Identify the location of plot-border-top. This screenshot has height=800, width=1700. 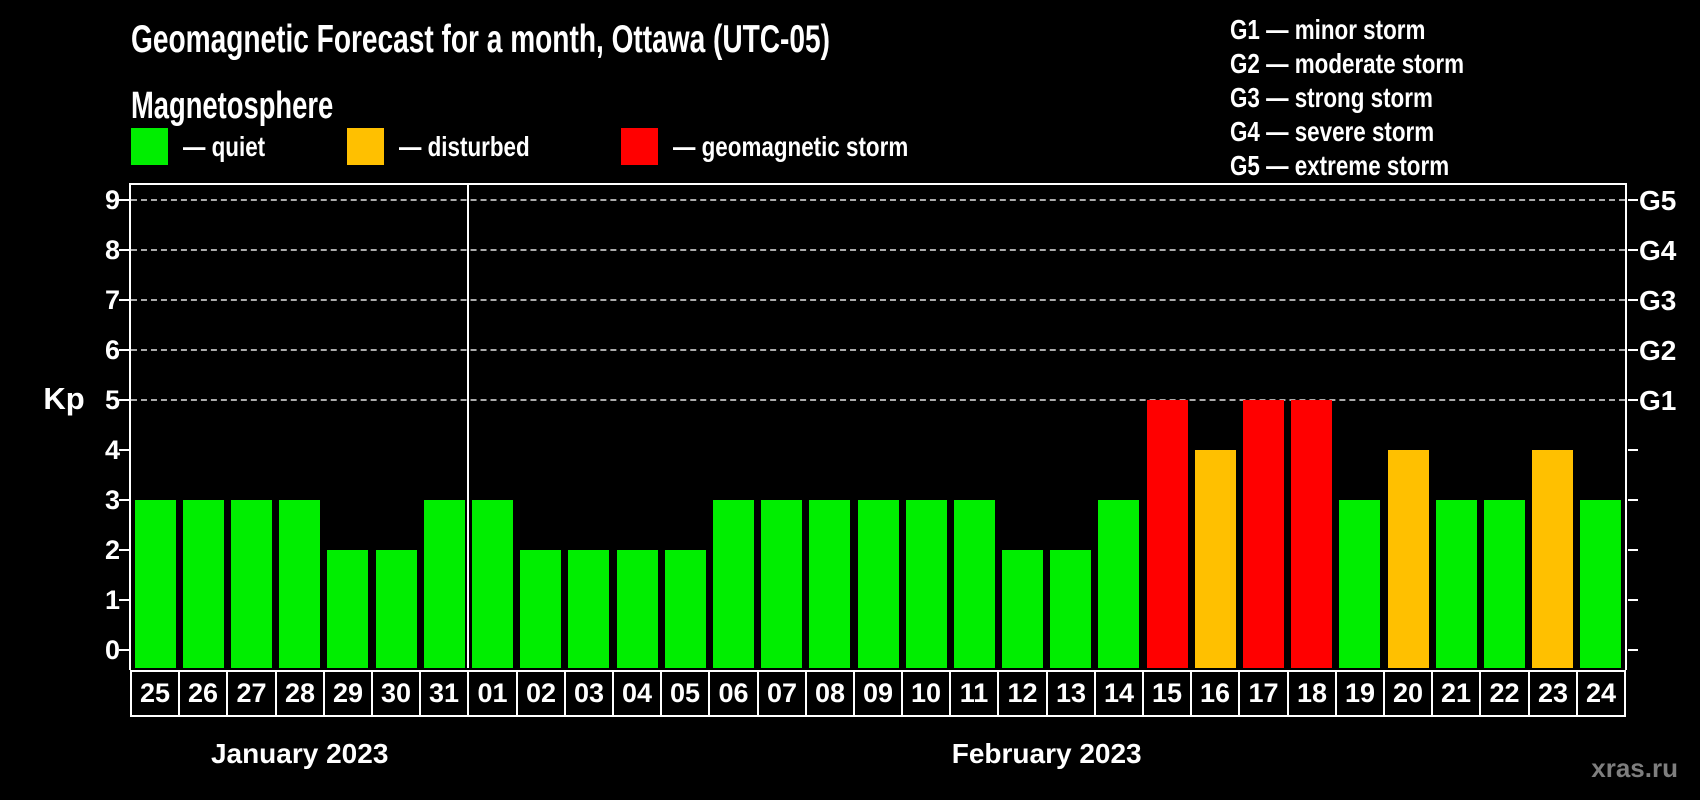
(878, 184).